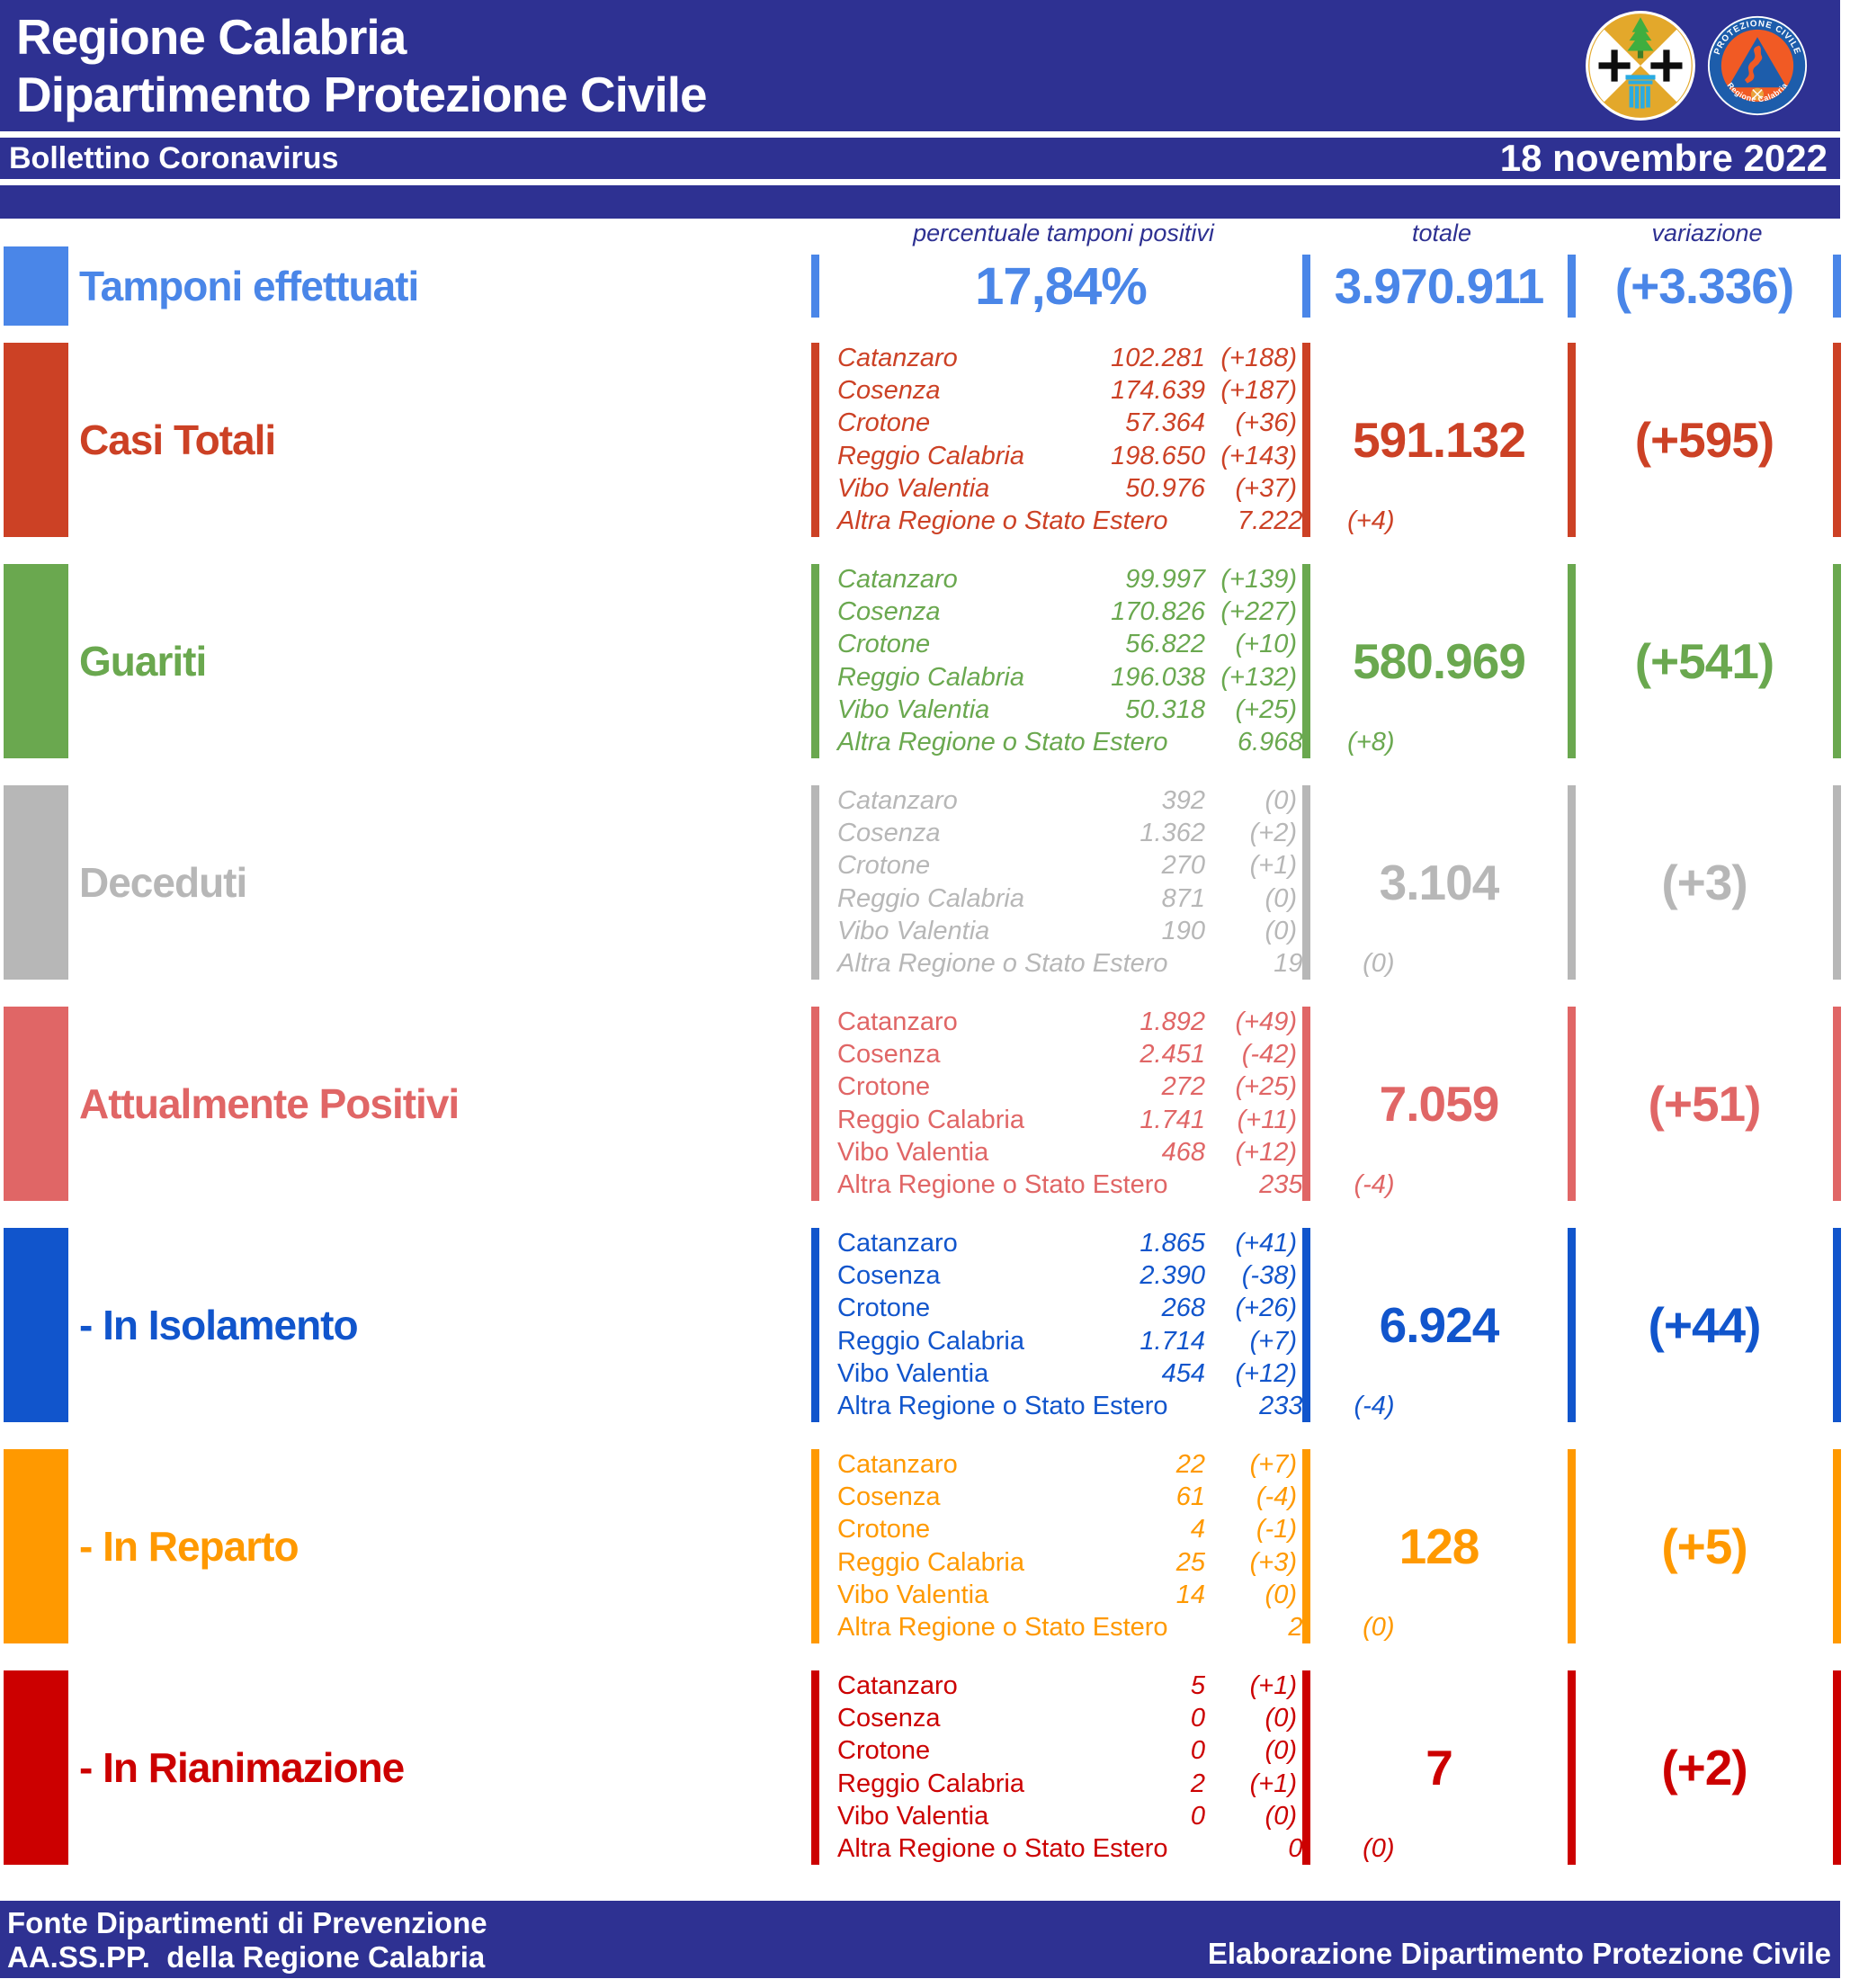  I want to click on province-value: 6.968, so click(1270, 742).